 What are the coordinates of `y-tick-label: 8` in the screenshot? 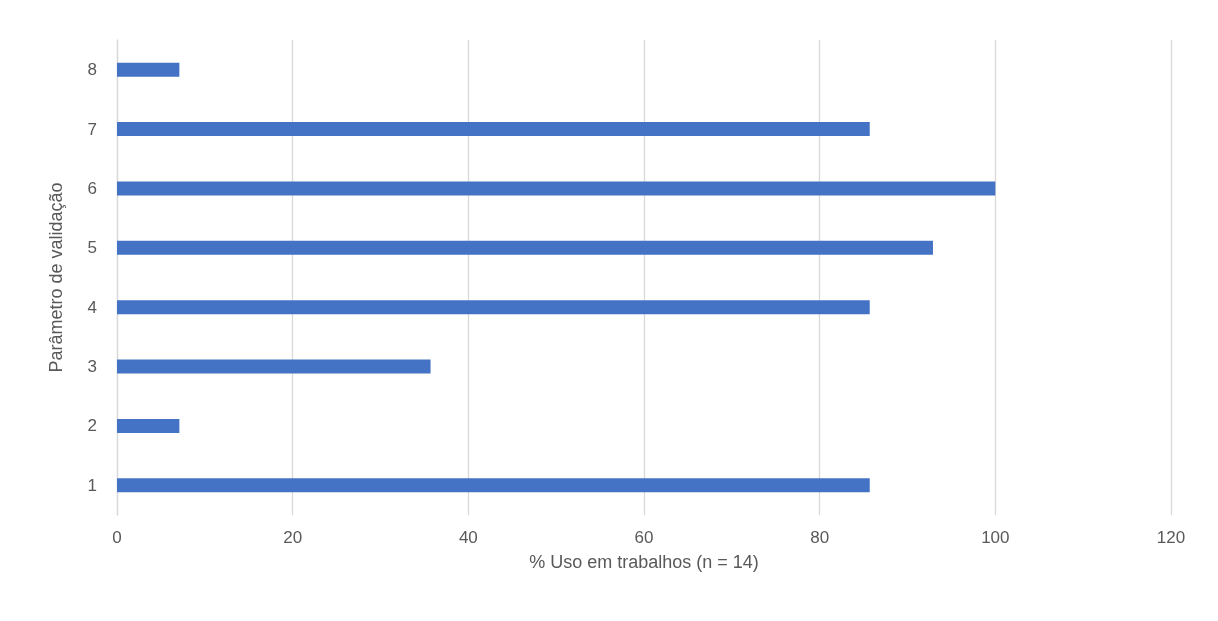 It's located at (92, 70).